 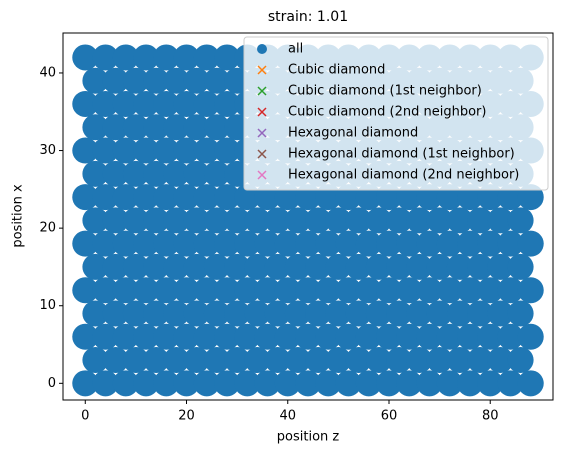 I want to click on x-axis-label: position z, so click(x=308, y=437).